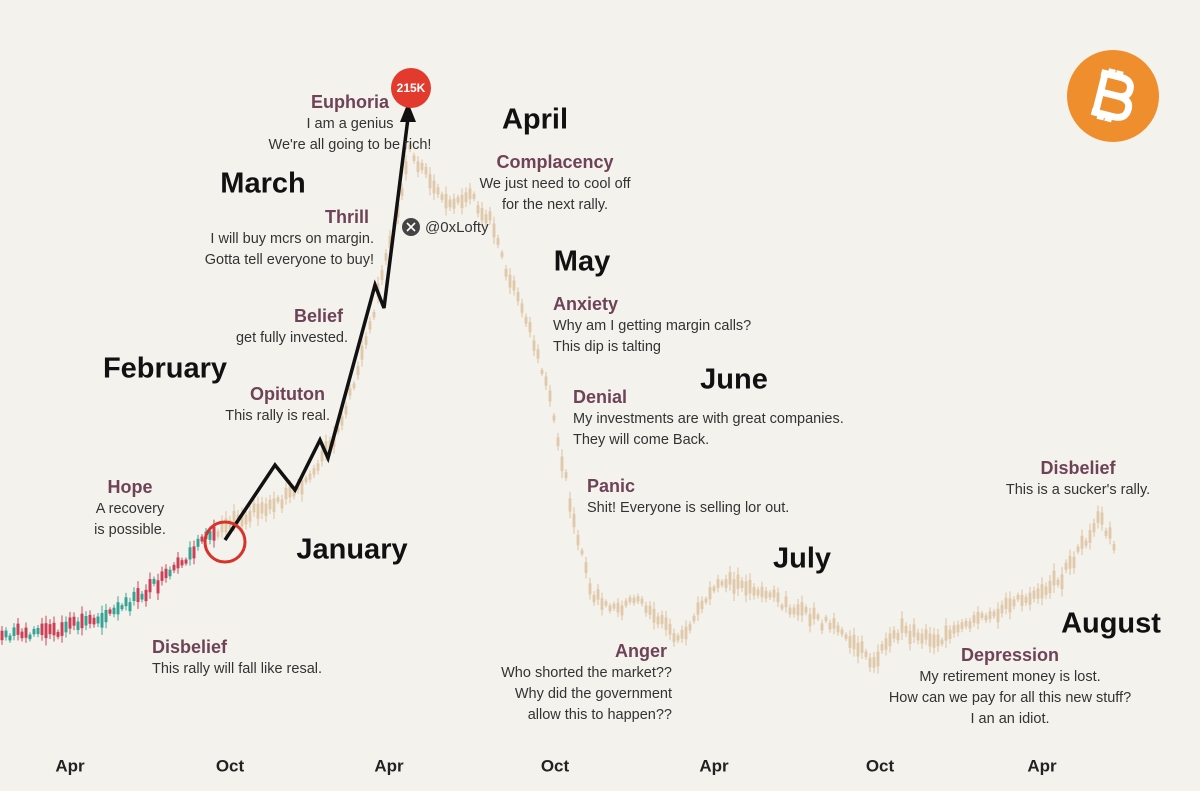 The width and height of the screenshot is (1200, 791). I want to click on stage-caption: We just need to cool off, so click(555, 184).